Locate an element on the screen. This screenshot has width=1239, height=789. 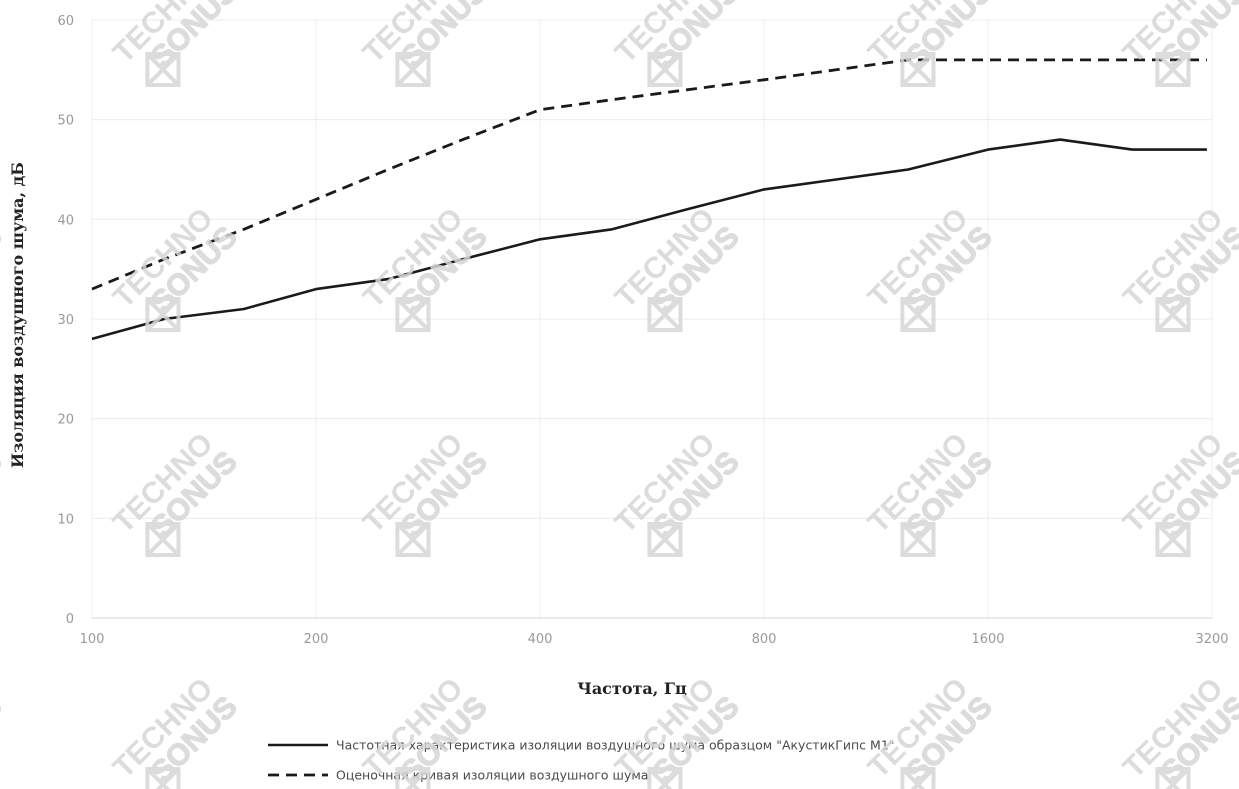
y-tick-label: 20 is located at coordinates (65, 420).